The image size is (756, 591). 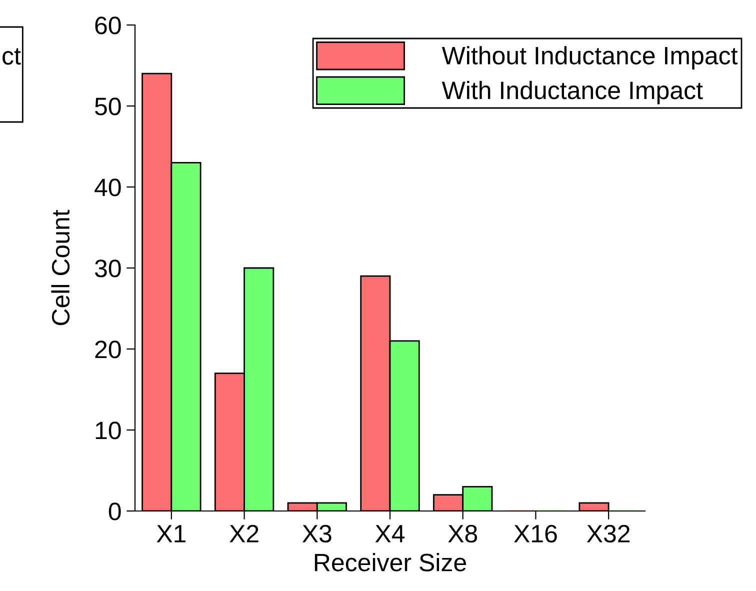 What do you see at coordinates (60, 268) in the screenshot?
I see `y-axis-title: Cell Count` at bounding box center [60, 268].